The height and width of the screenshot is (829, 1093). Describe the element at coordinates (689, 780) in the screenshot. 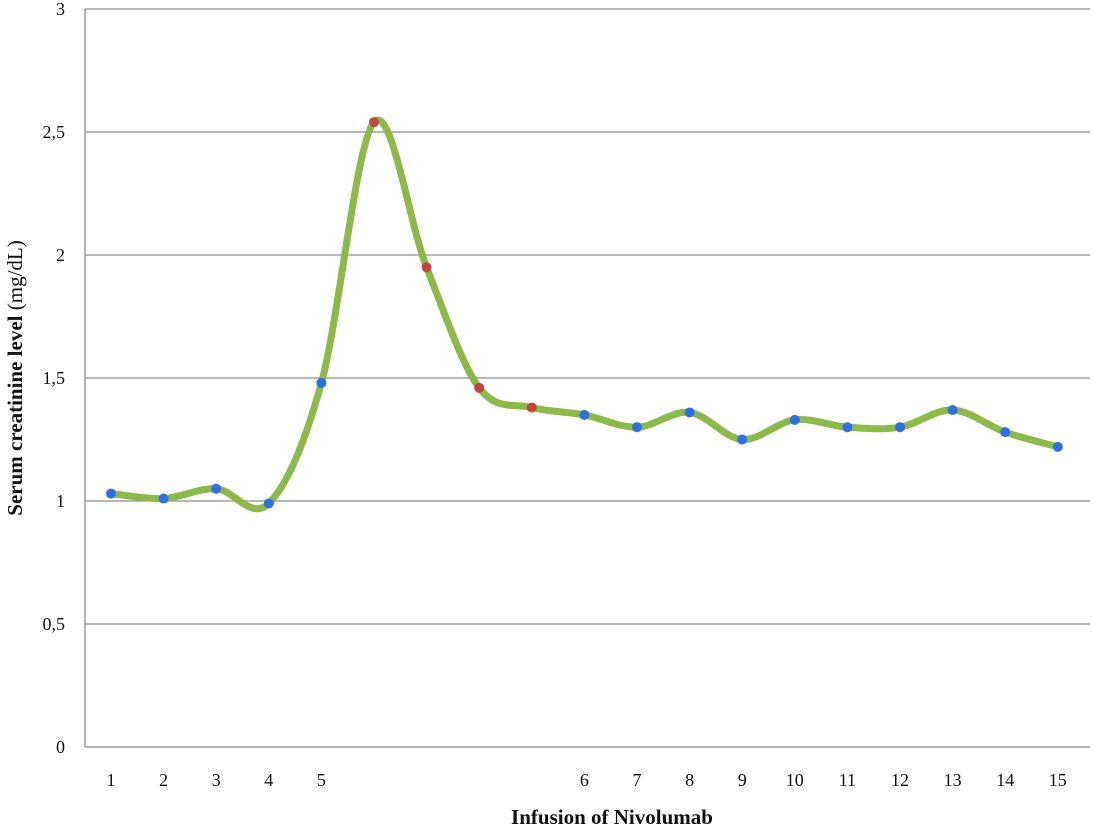

I see `x-tick-label: 8` at that location.